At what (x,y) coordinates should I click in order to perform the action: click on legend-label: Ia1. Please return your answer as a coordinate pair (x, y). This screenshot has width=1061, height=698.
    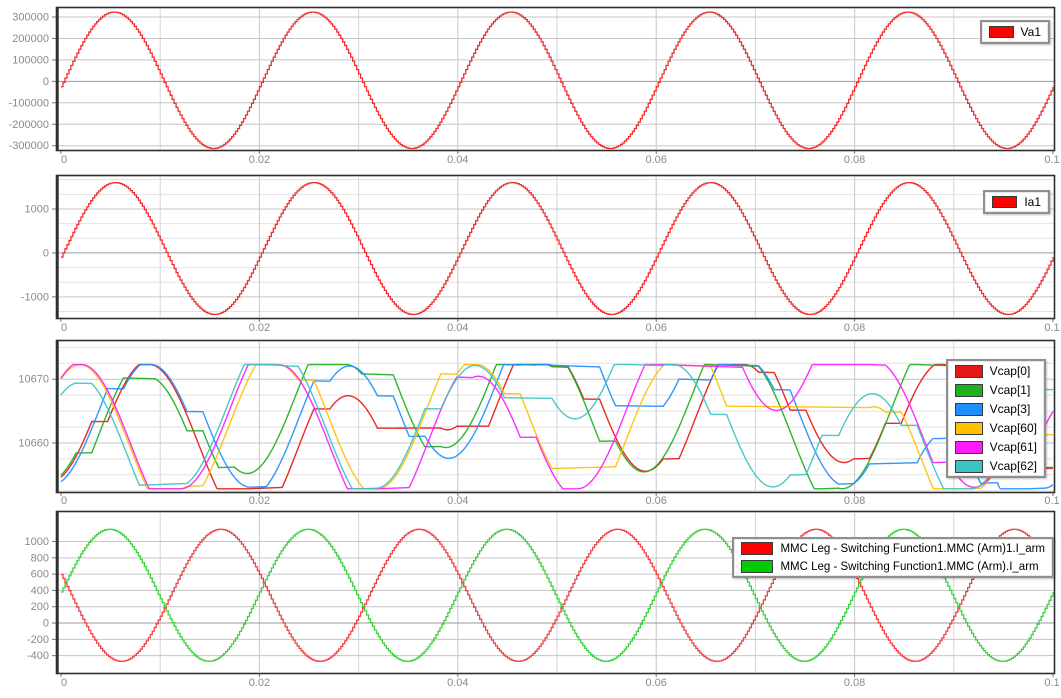
    Looking at the image, I should click on (1032, 202).